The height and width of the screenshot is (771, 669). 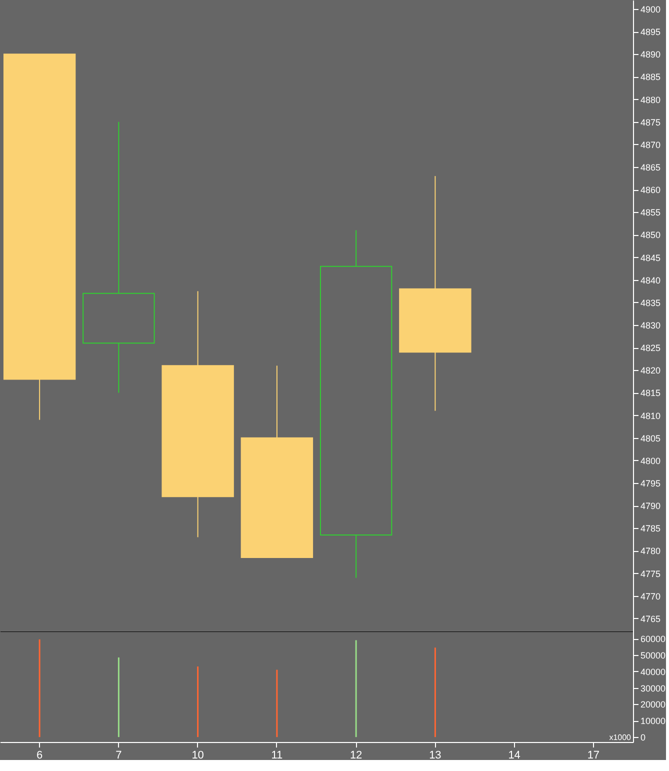 I want to click on y-tick-label: 30000, so click(x=653, y=688).